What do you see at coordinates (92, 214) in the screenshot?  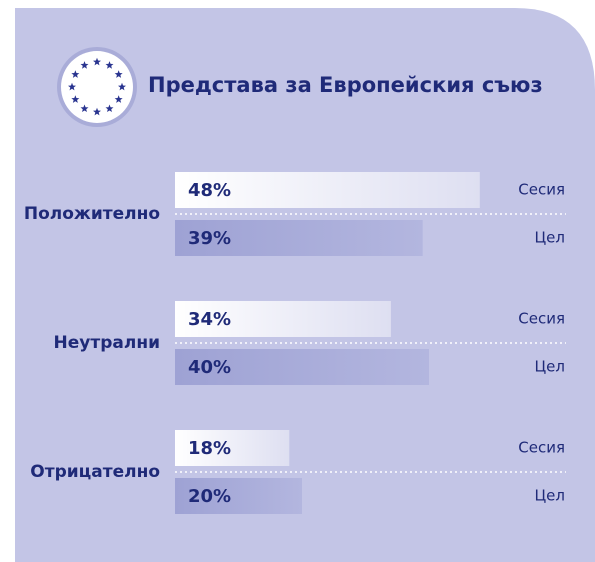 I see `category-label: Положително` at bounding box center [92, 214].